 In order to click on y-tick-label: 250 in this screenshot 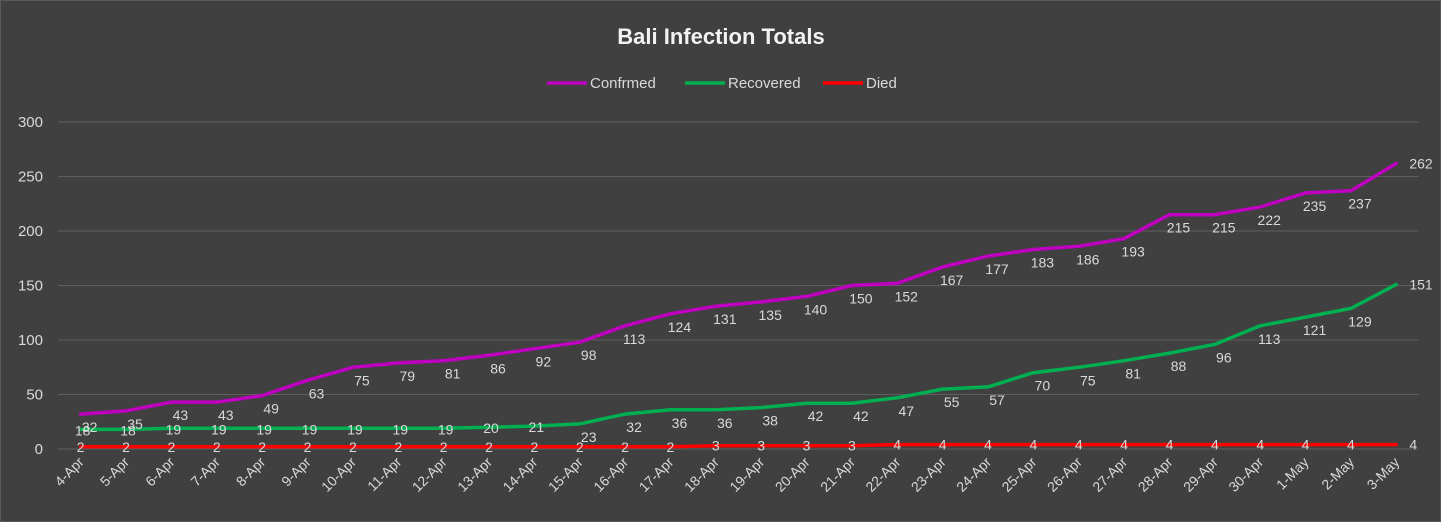, I will do `click(30, 177)`.